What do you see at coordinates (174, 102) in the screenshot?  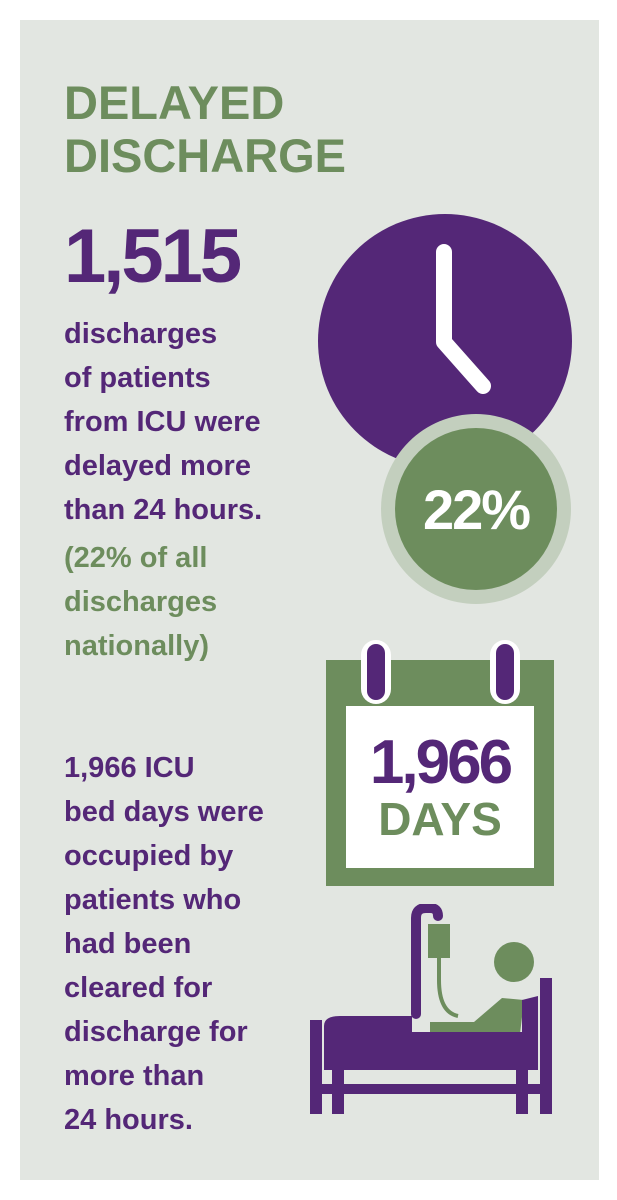 I see `title-line: DELAYED` at bounding box center [174, 102].